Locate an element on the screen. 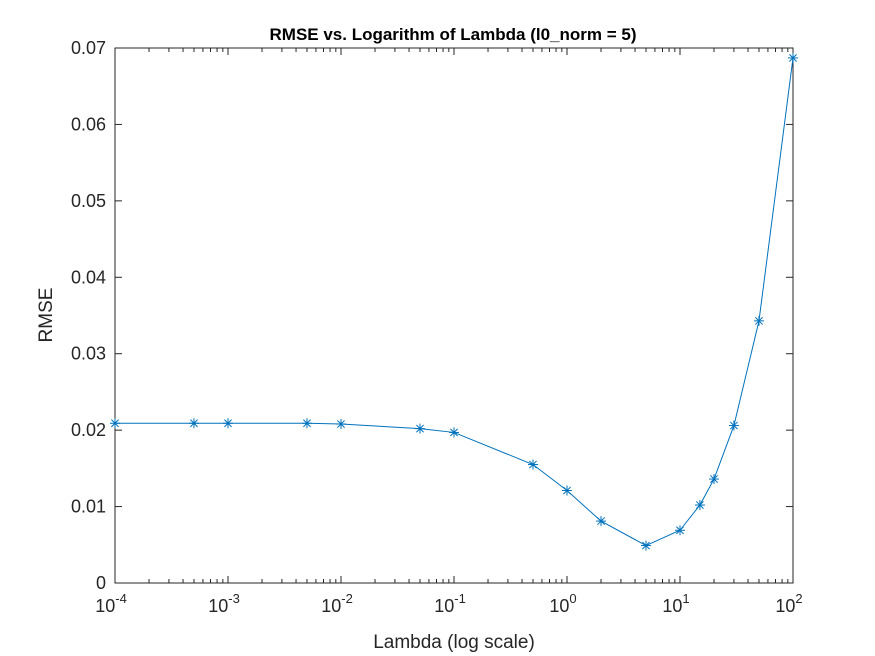  y-tick-label: 0.01 is located at coordinates (88, 507).